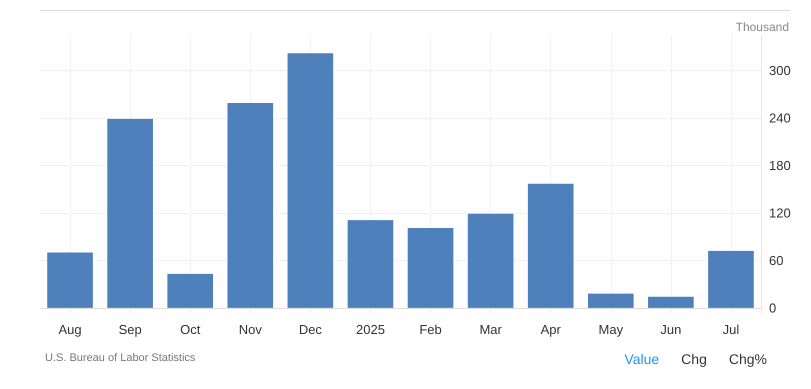 The width and height of the screenshot is (811, 389). Describe the element at coordinates (780, 118) in the screenshot. I see `y-tick-label: 240` at that location.